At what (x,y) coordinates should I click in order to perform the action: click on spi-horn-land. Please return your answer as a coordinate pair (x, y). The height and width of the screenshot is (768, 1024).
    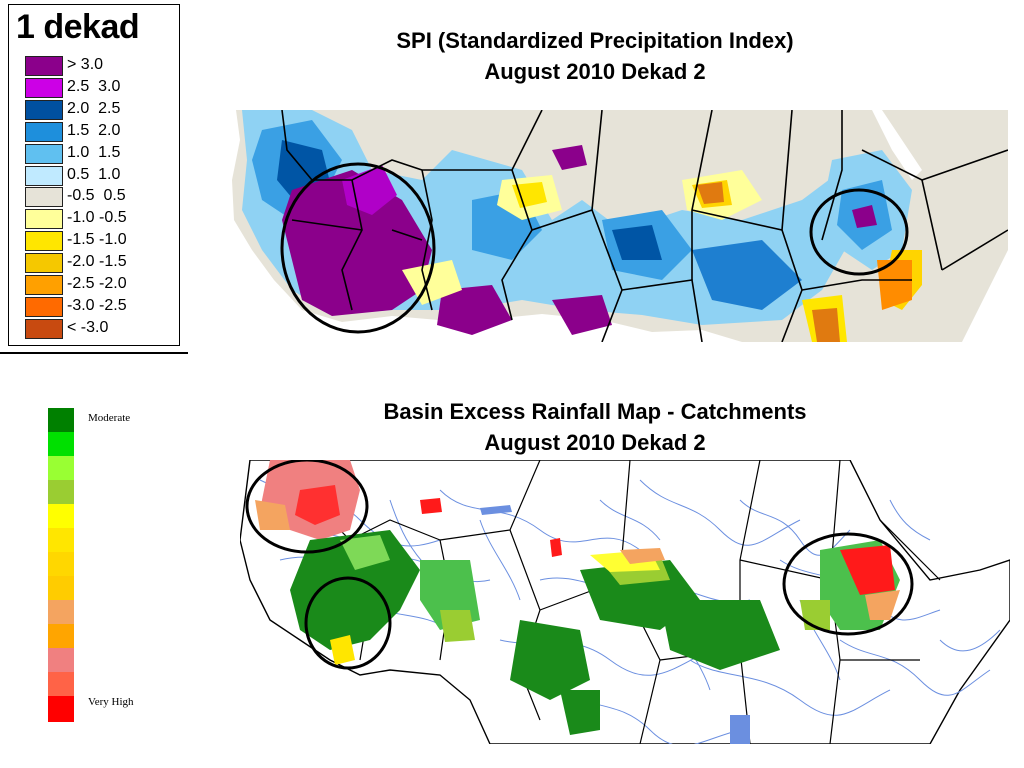
    Looking at the image, I should click on (960, 236).